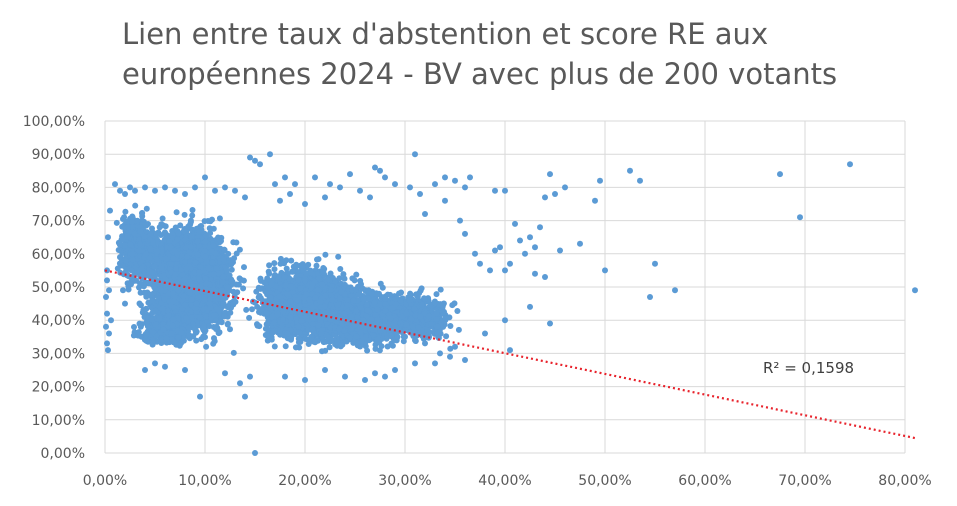  What do you see at coordinates (804, 481) in the screenshot?
I see `x-tick-label: 70,00%` at bounding box center [804, 481].